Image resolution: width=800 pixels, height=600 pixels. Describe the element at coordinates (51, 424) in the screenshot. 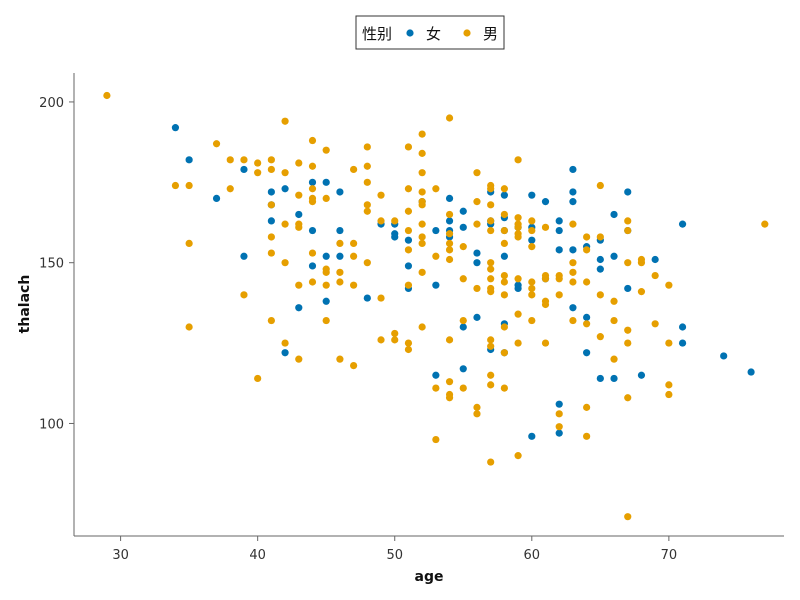

I see `y-tick-label: 100` at that location.